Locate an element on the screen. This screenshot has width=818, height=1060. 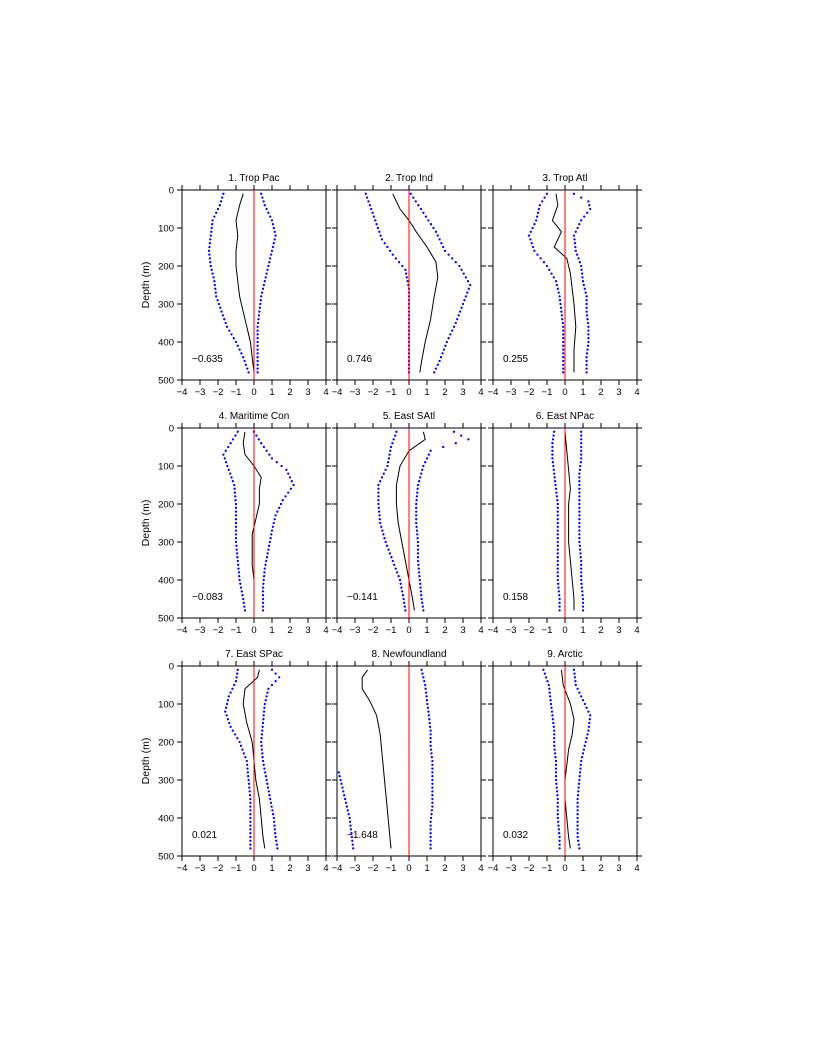
x-tick-label: −3 is located at coordinates (200, 868).